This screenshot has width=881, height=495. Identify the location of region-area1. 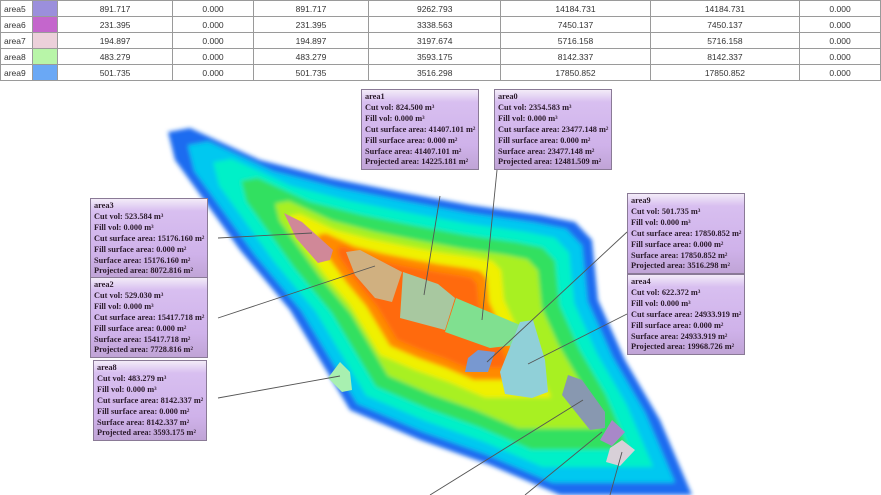
(427, 301).